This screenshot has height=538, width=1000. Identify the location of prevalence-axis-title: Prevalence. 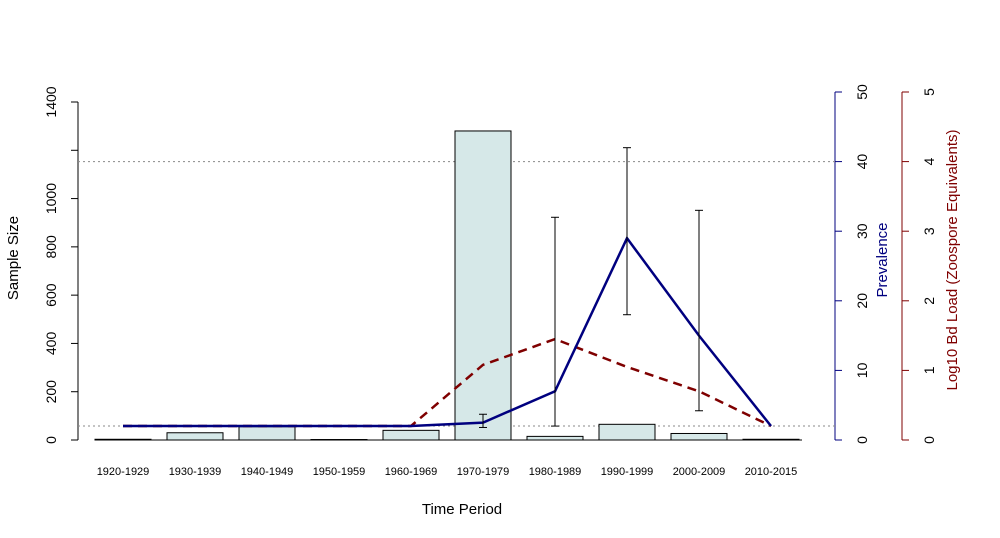
(882, 259).